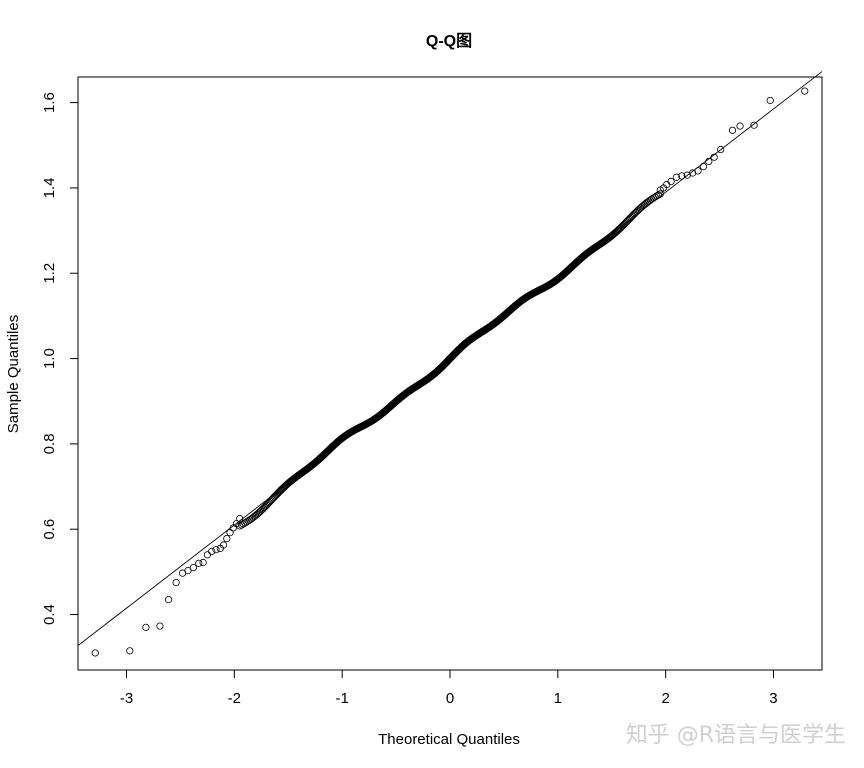 The width and height of the screenshot is (864, 768). Describe the element at coordinates (450, 698) in the screenshot. I see `x-tick-label: 0` at that location.